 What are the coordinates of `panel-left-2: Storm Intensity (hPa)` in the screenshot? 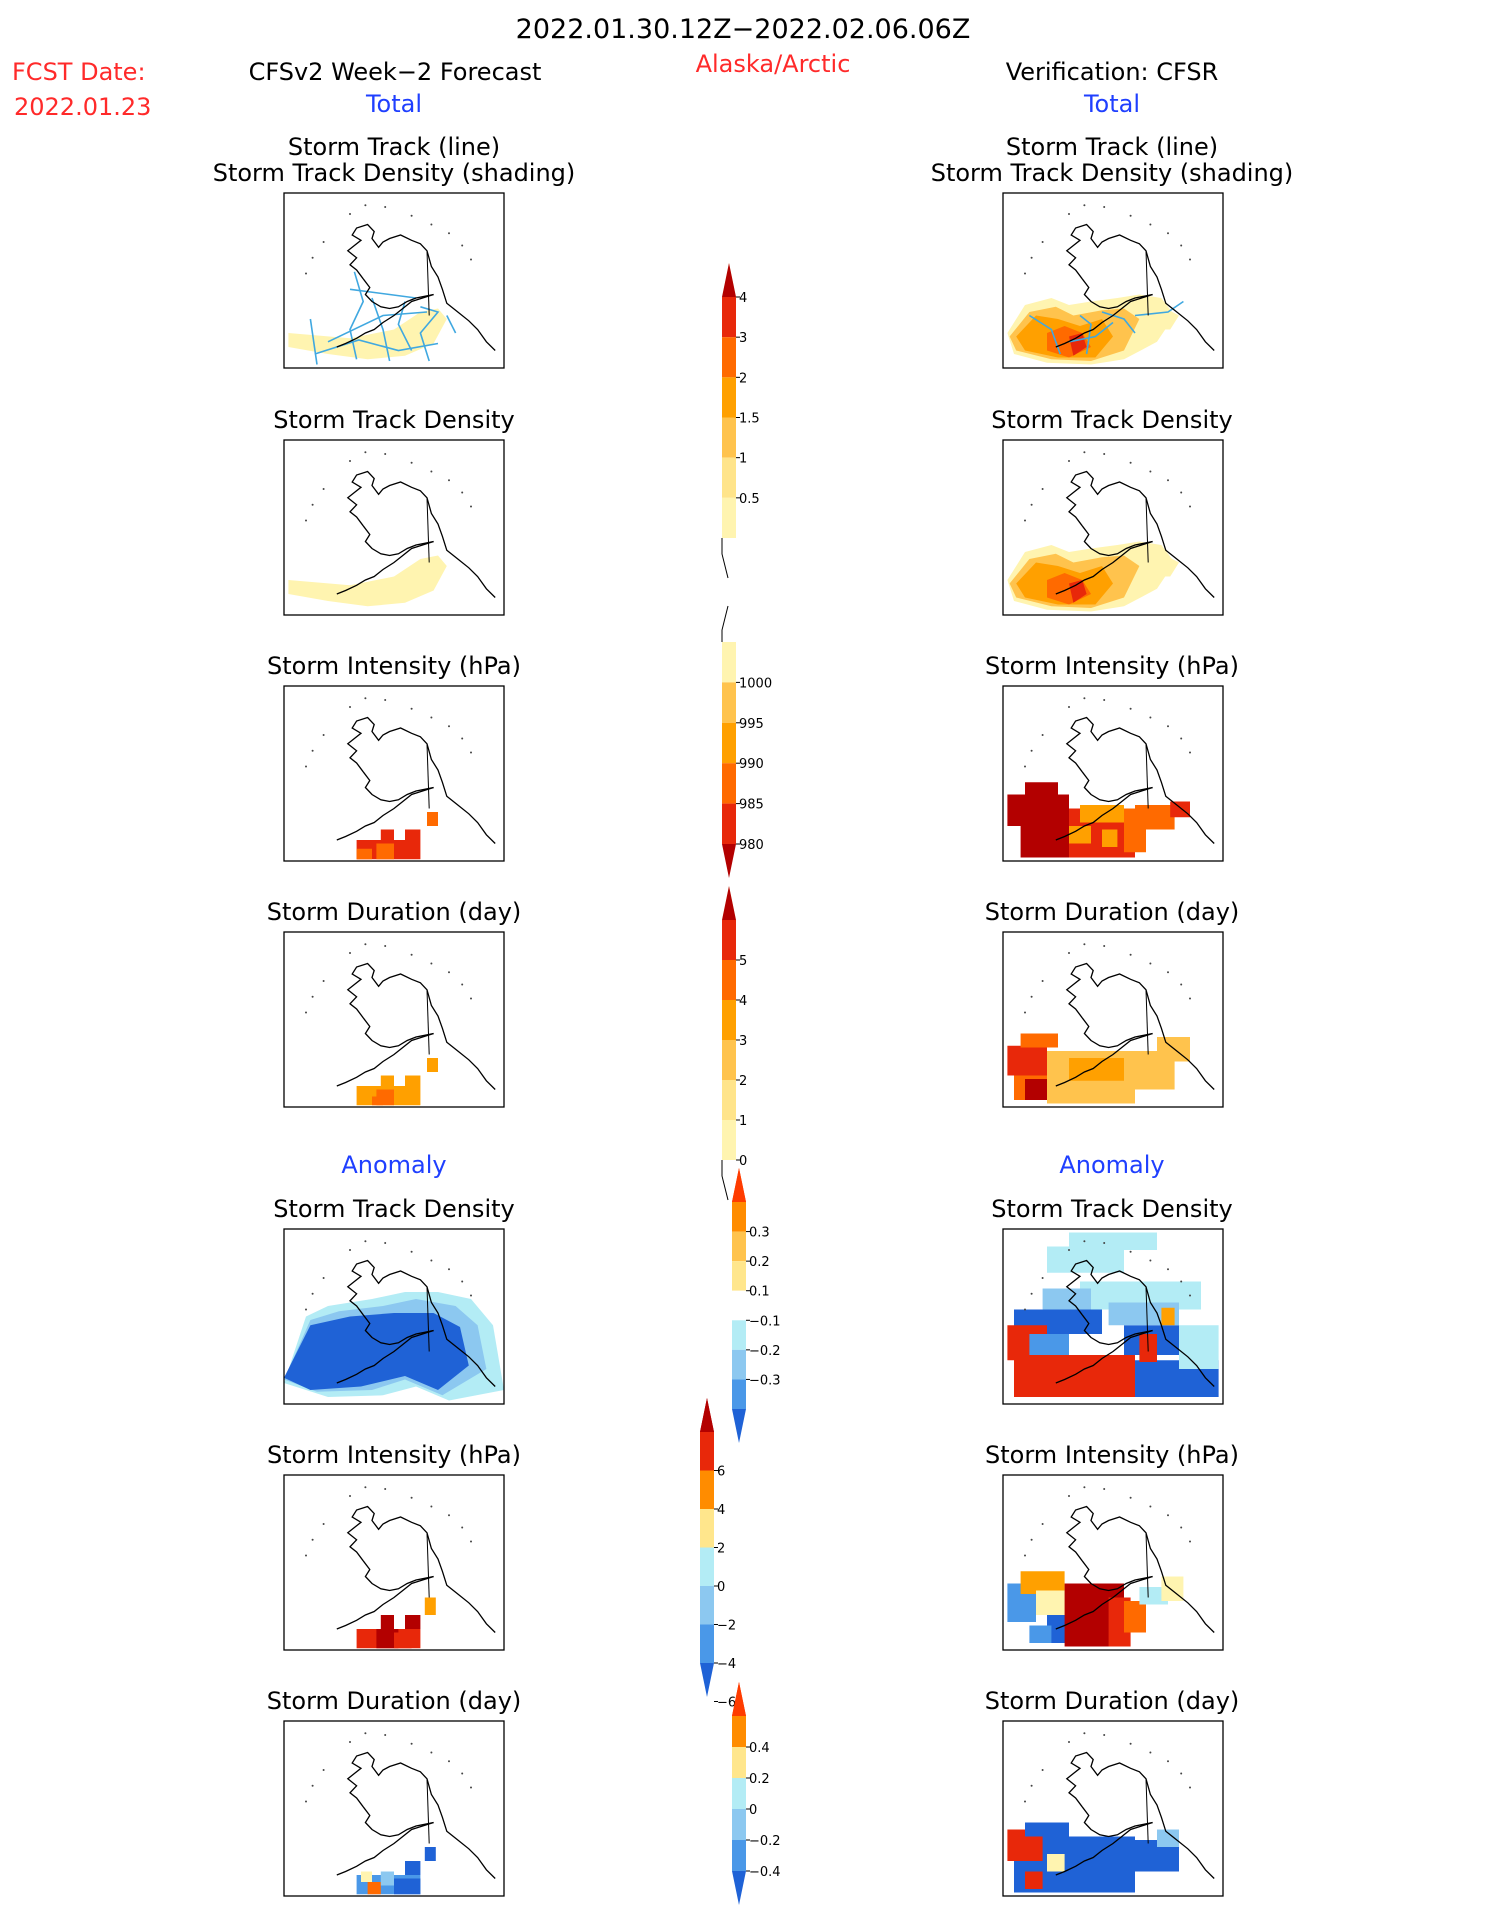 It's located at (394, 757).